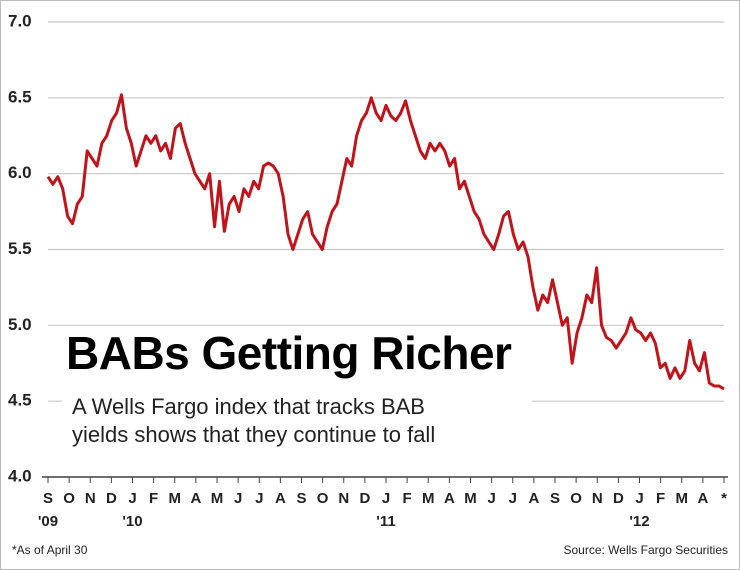  I want to click on y-tick-label: 5.0, so click(20, 324).